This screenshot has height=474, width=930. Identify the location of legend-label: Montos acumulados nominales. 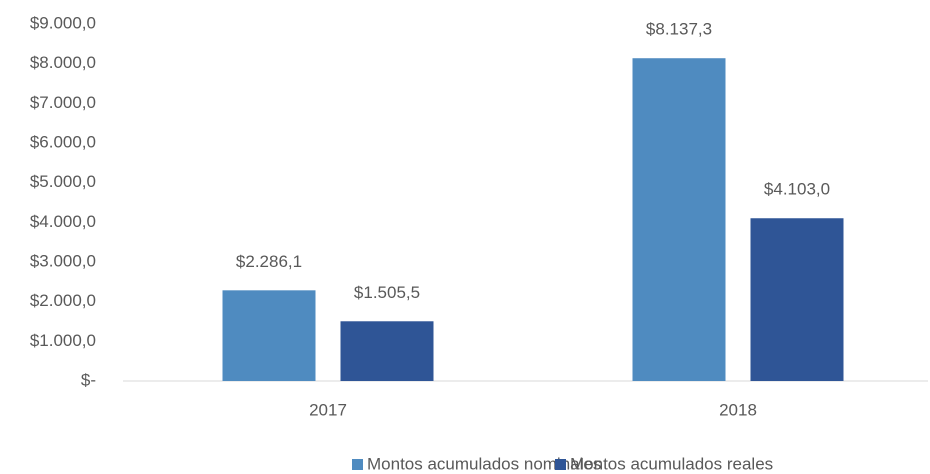
(484, 463).